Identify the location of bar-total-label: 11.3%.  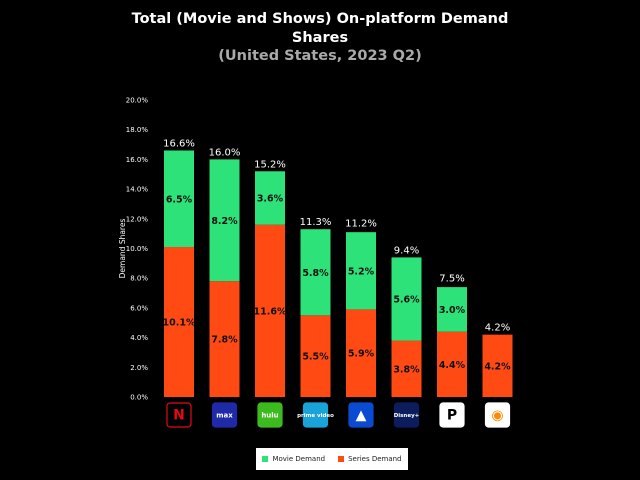
(316, 222).